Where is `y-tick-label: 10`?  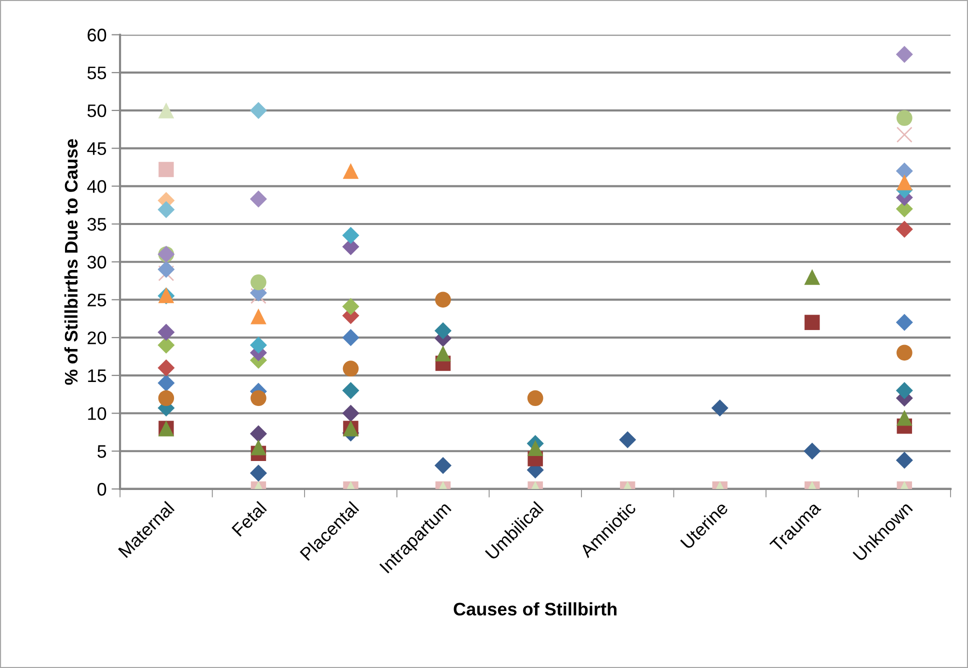
y-tick-label: 10 is located at coordinates (97, 413).